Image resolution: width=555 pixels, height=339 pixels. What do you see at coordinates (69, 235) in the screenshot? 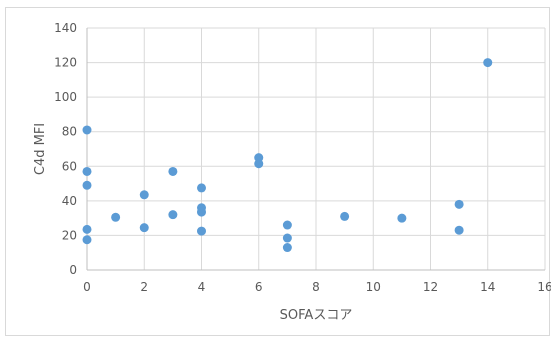
I see `y-tick-label: 20` at bounding box center [69, 235].